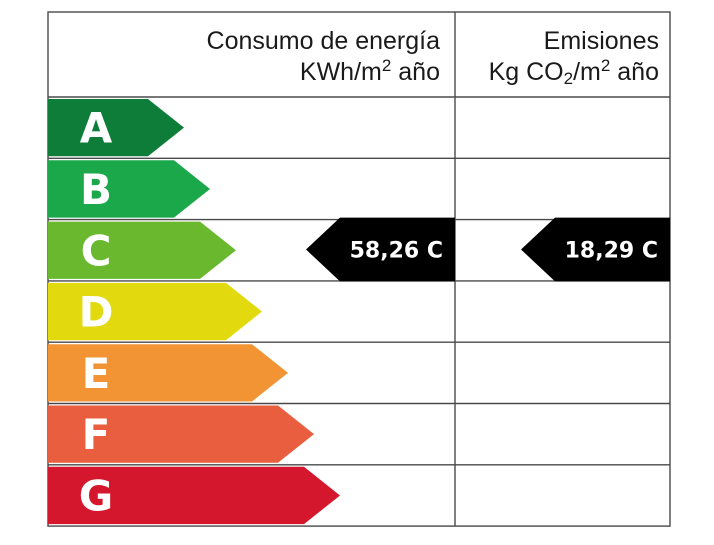 This screenshot has width=714, height=545. I want to click on energy-rating-marker: 58,26 C, so click(380, 249).